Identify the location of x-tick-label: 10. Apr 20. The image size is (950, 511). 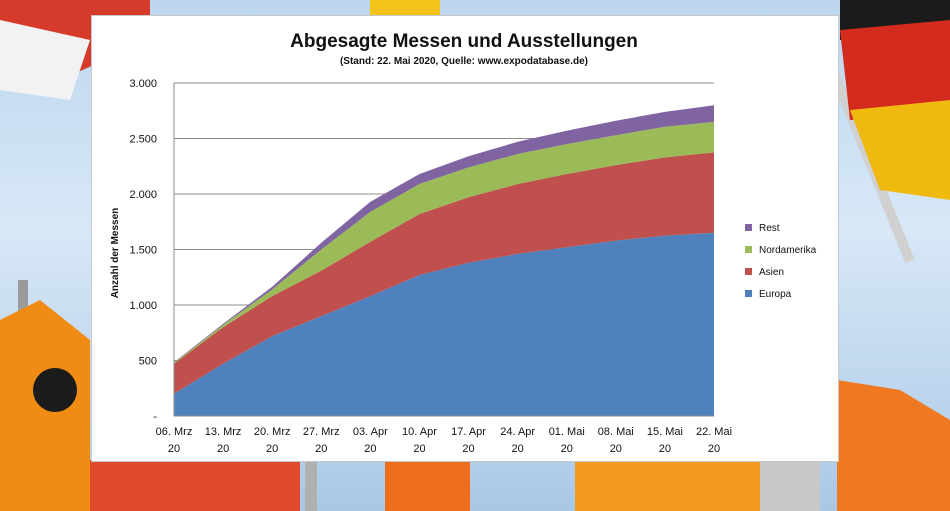
(419, 440).